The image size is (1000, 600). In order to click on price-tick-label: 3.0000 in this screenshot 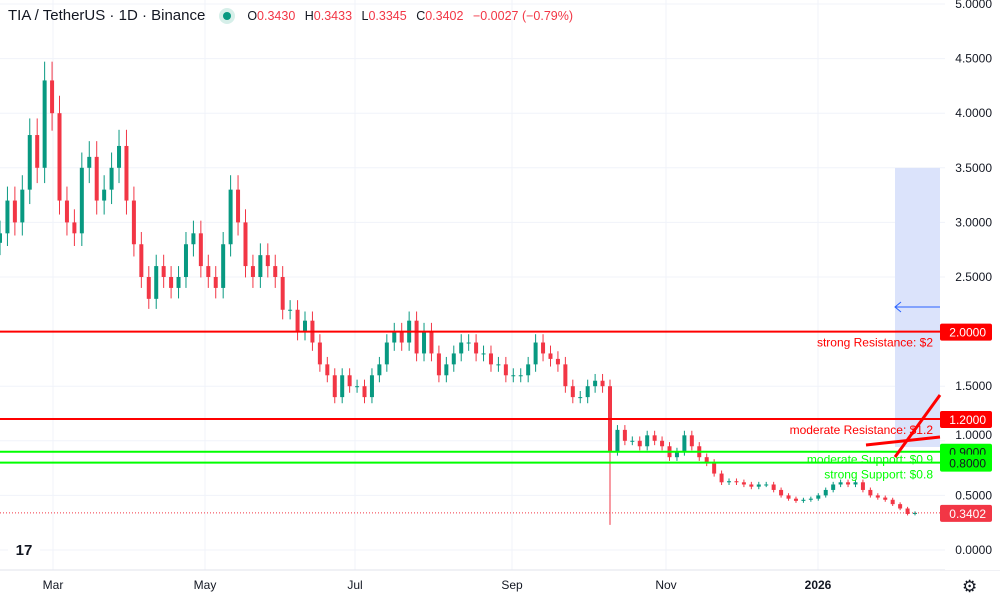, I will do `click(973, 222)`.